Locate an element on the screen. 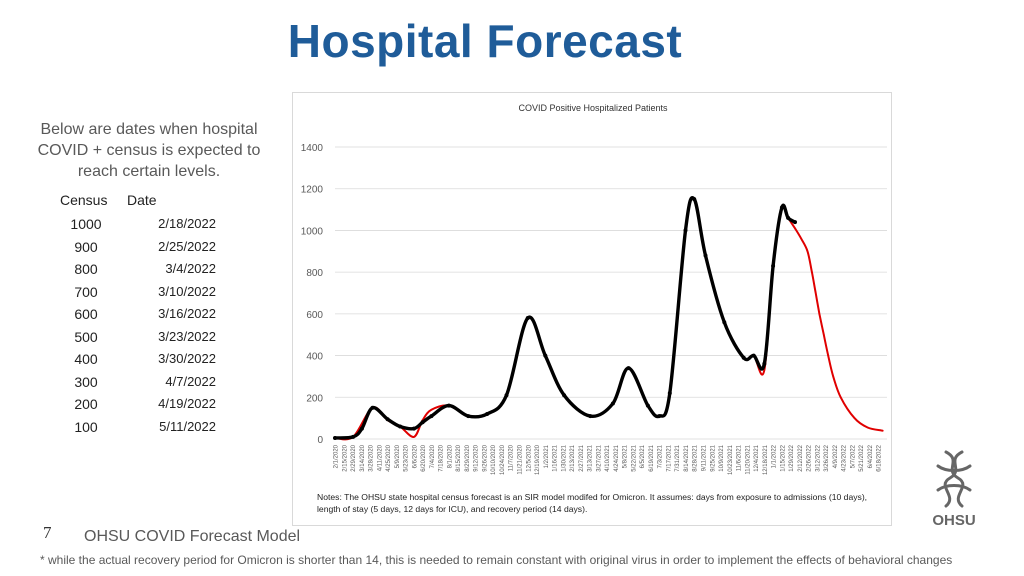  ohsu-logo: OHSU is located at coordinates (954, 490).